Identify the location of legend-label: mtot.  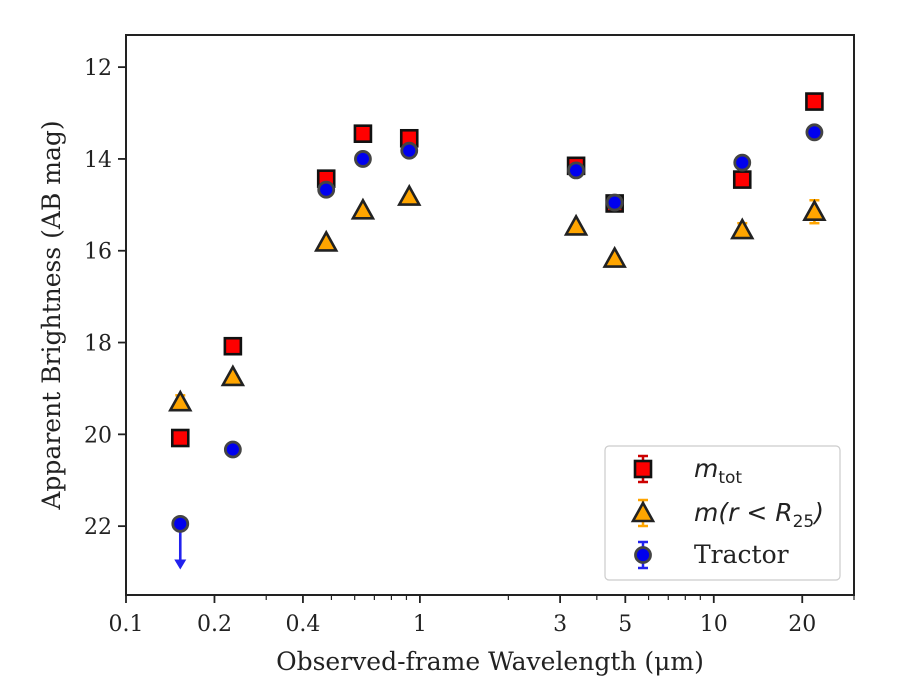
(718, 471).